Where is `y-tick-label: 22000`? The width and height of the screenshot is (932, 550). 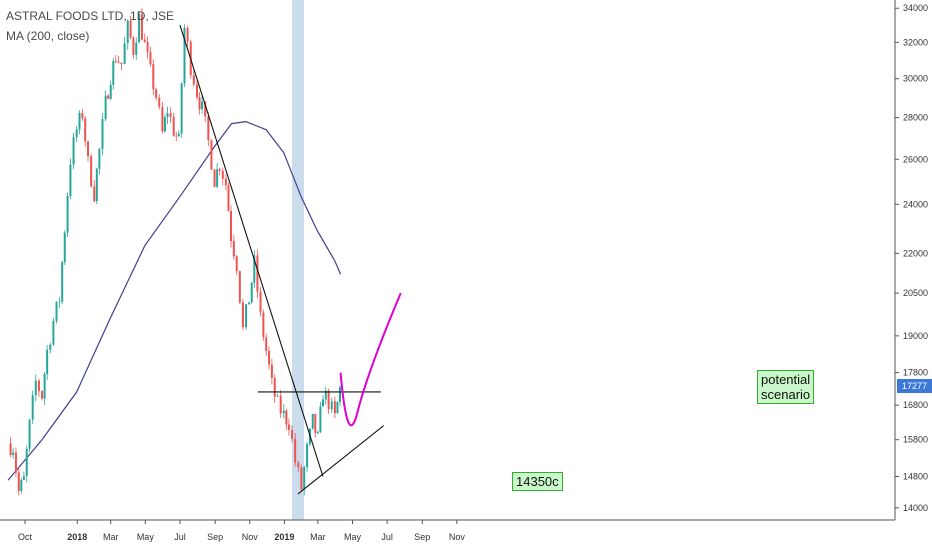
y-tick-label: 22000 is located at coordinates (915, 253).